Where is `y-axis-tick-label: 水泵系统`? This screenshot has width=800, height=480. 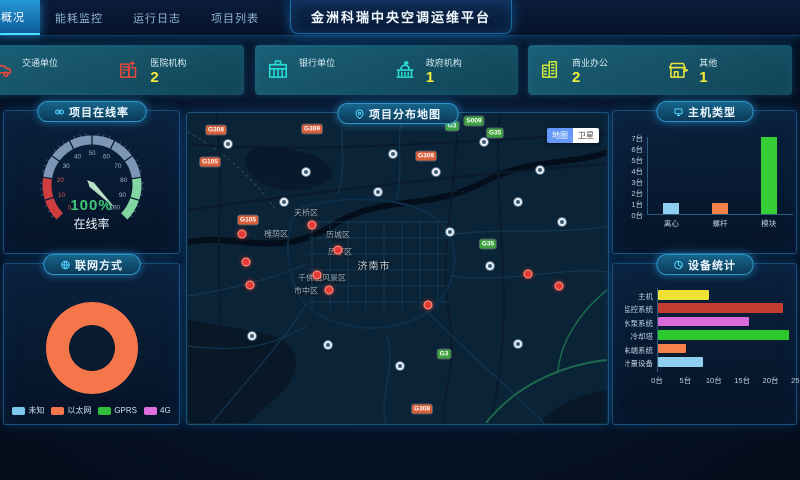
y-axis-tick-label: 水泵系统 is located at coordinates (639, 323).